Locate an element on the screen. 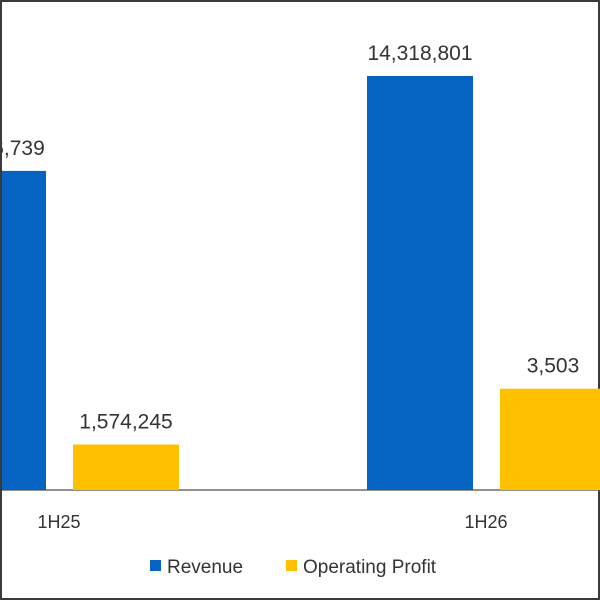 The height and width of the screenshot is (602, 600). bar-revenue-1h26 is located at coordinates (420, 283).